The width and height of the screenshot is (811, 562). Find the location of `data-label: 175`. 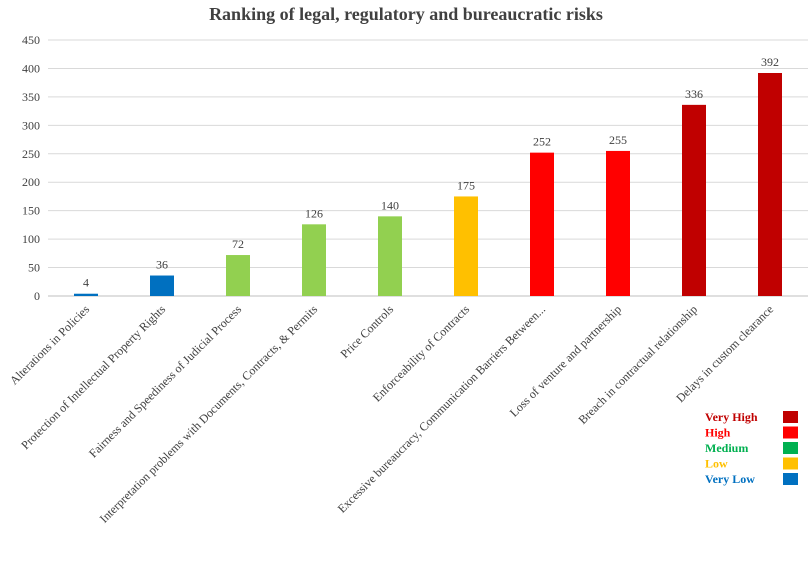

data-label: 175 is located at coordinates (466, 185).